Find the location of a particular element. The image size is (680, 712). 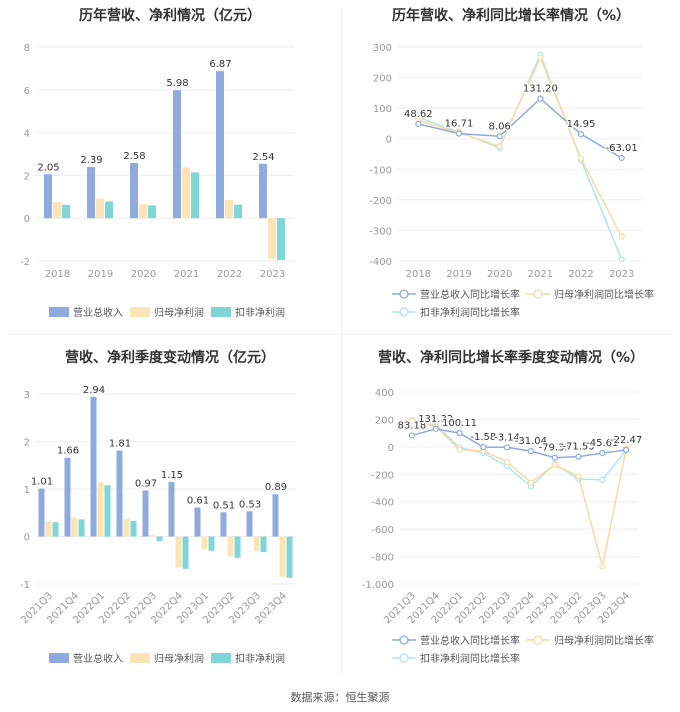

x-tick-label: 2021 is located at coordinates (186, 274).